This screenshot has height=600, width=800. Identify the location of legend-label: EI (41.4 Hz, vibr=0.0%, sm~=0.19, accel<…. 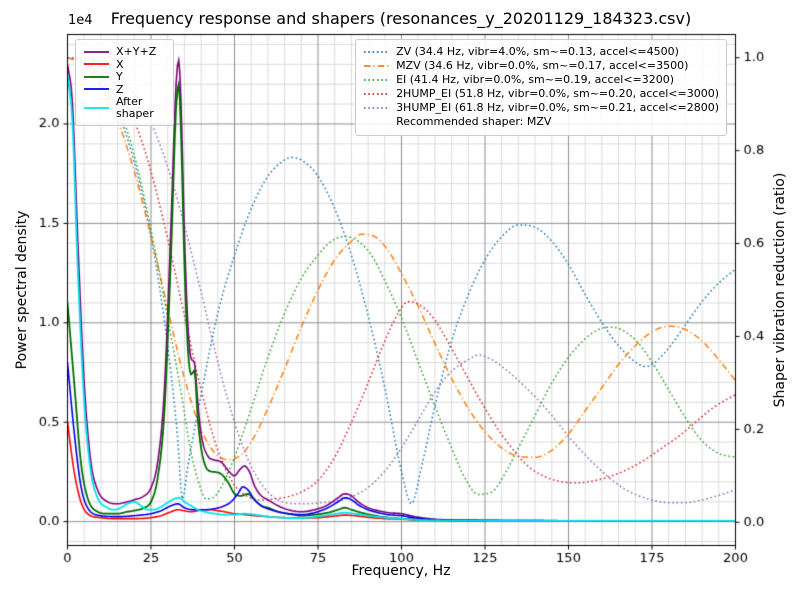
(535, 79).